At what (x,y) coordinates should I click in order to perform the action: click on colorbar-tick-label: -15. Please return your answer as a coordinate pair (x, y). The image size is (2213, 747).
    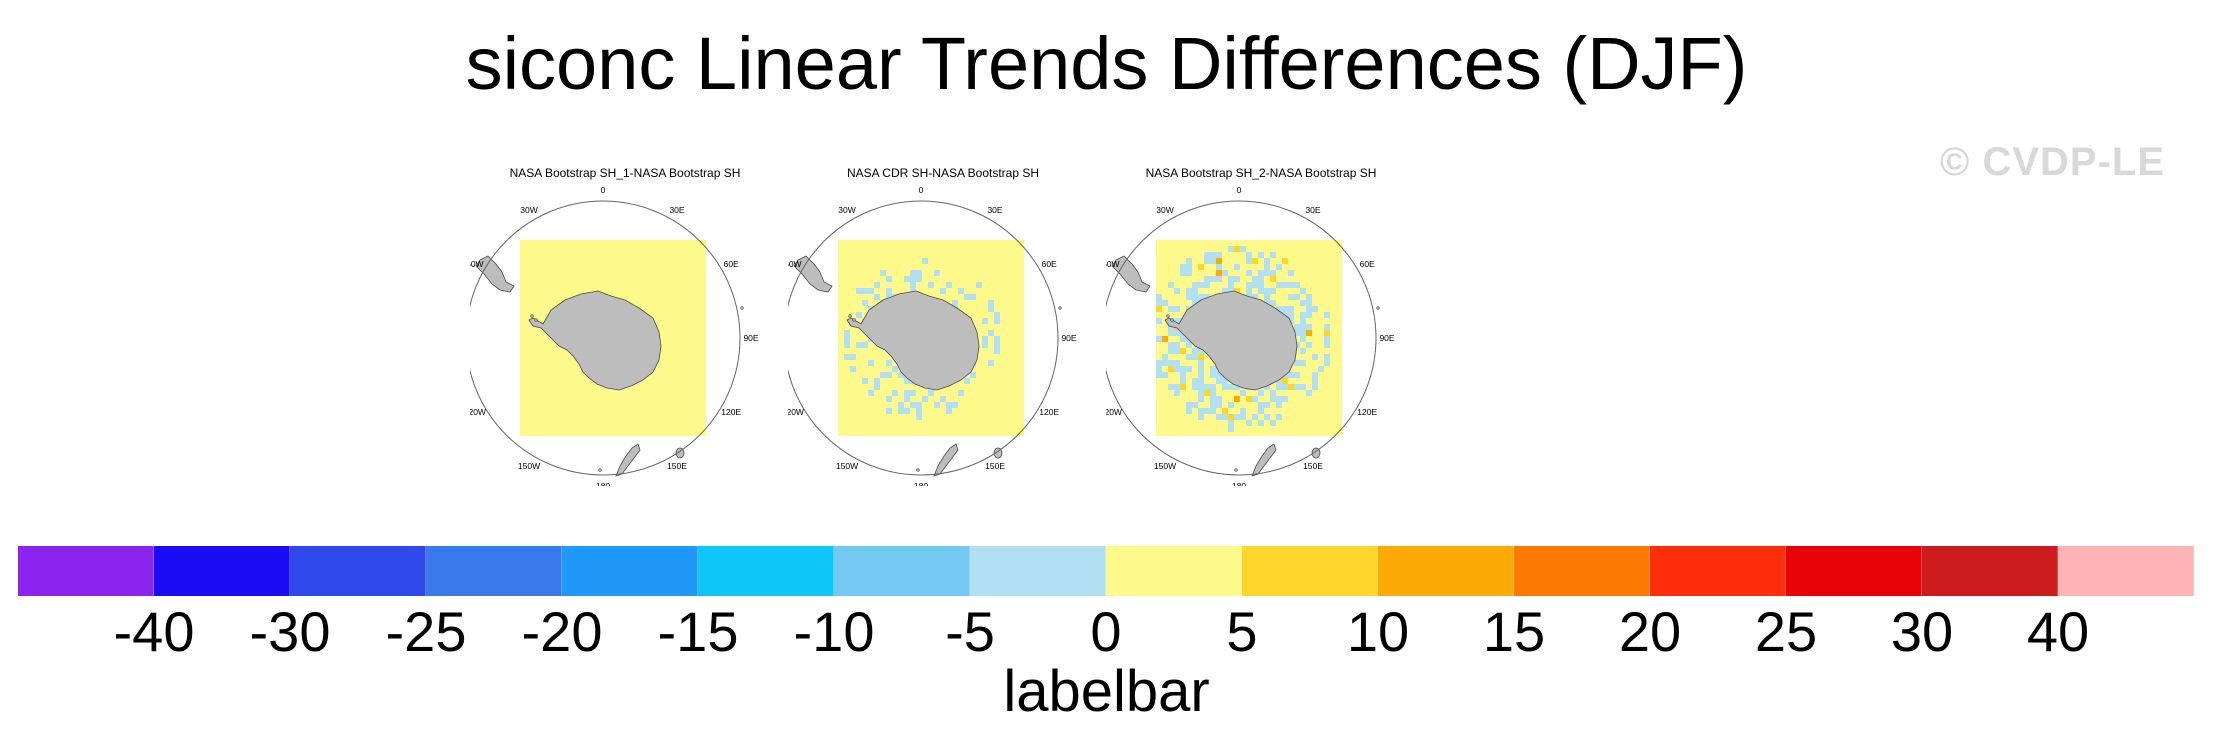
    Looking at the image, I should click on (698, 631).